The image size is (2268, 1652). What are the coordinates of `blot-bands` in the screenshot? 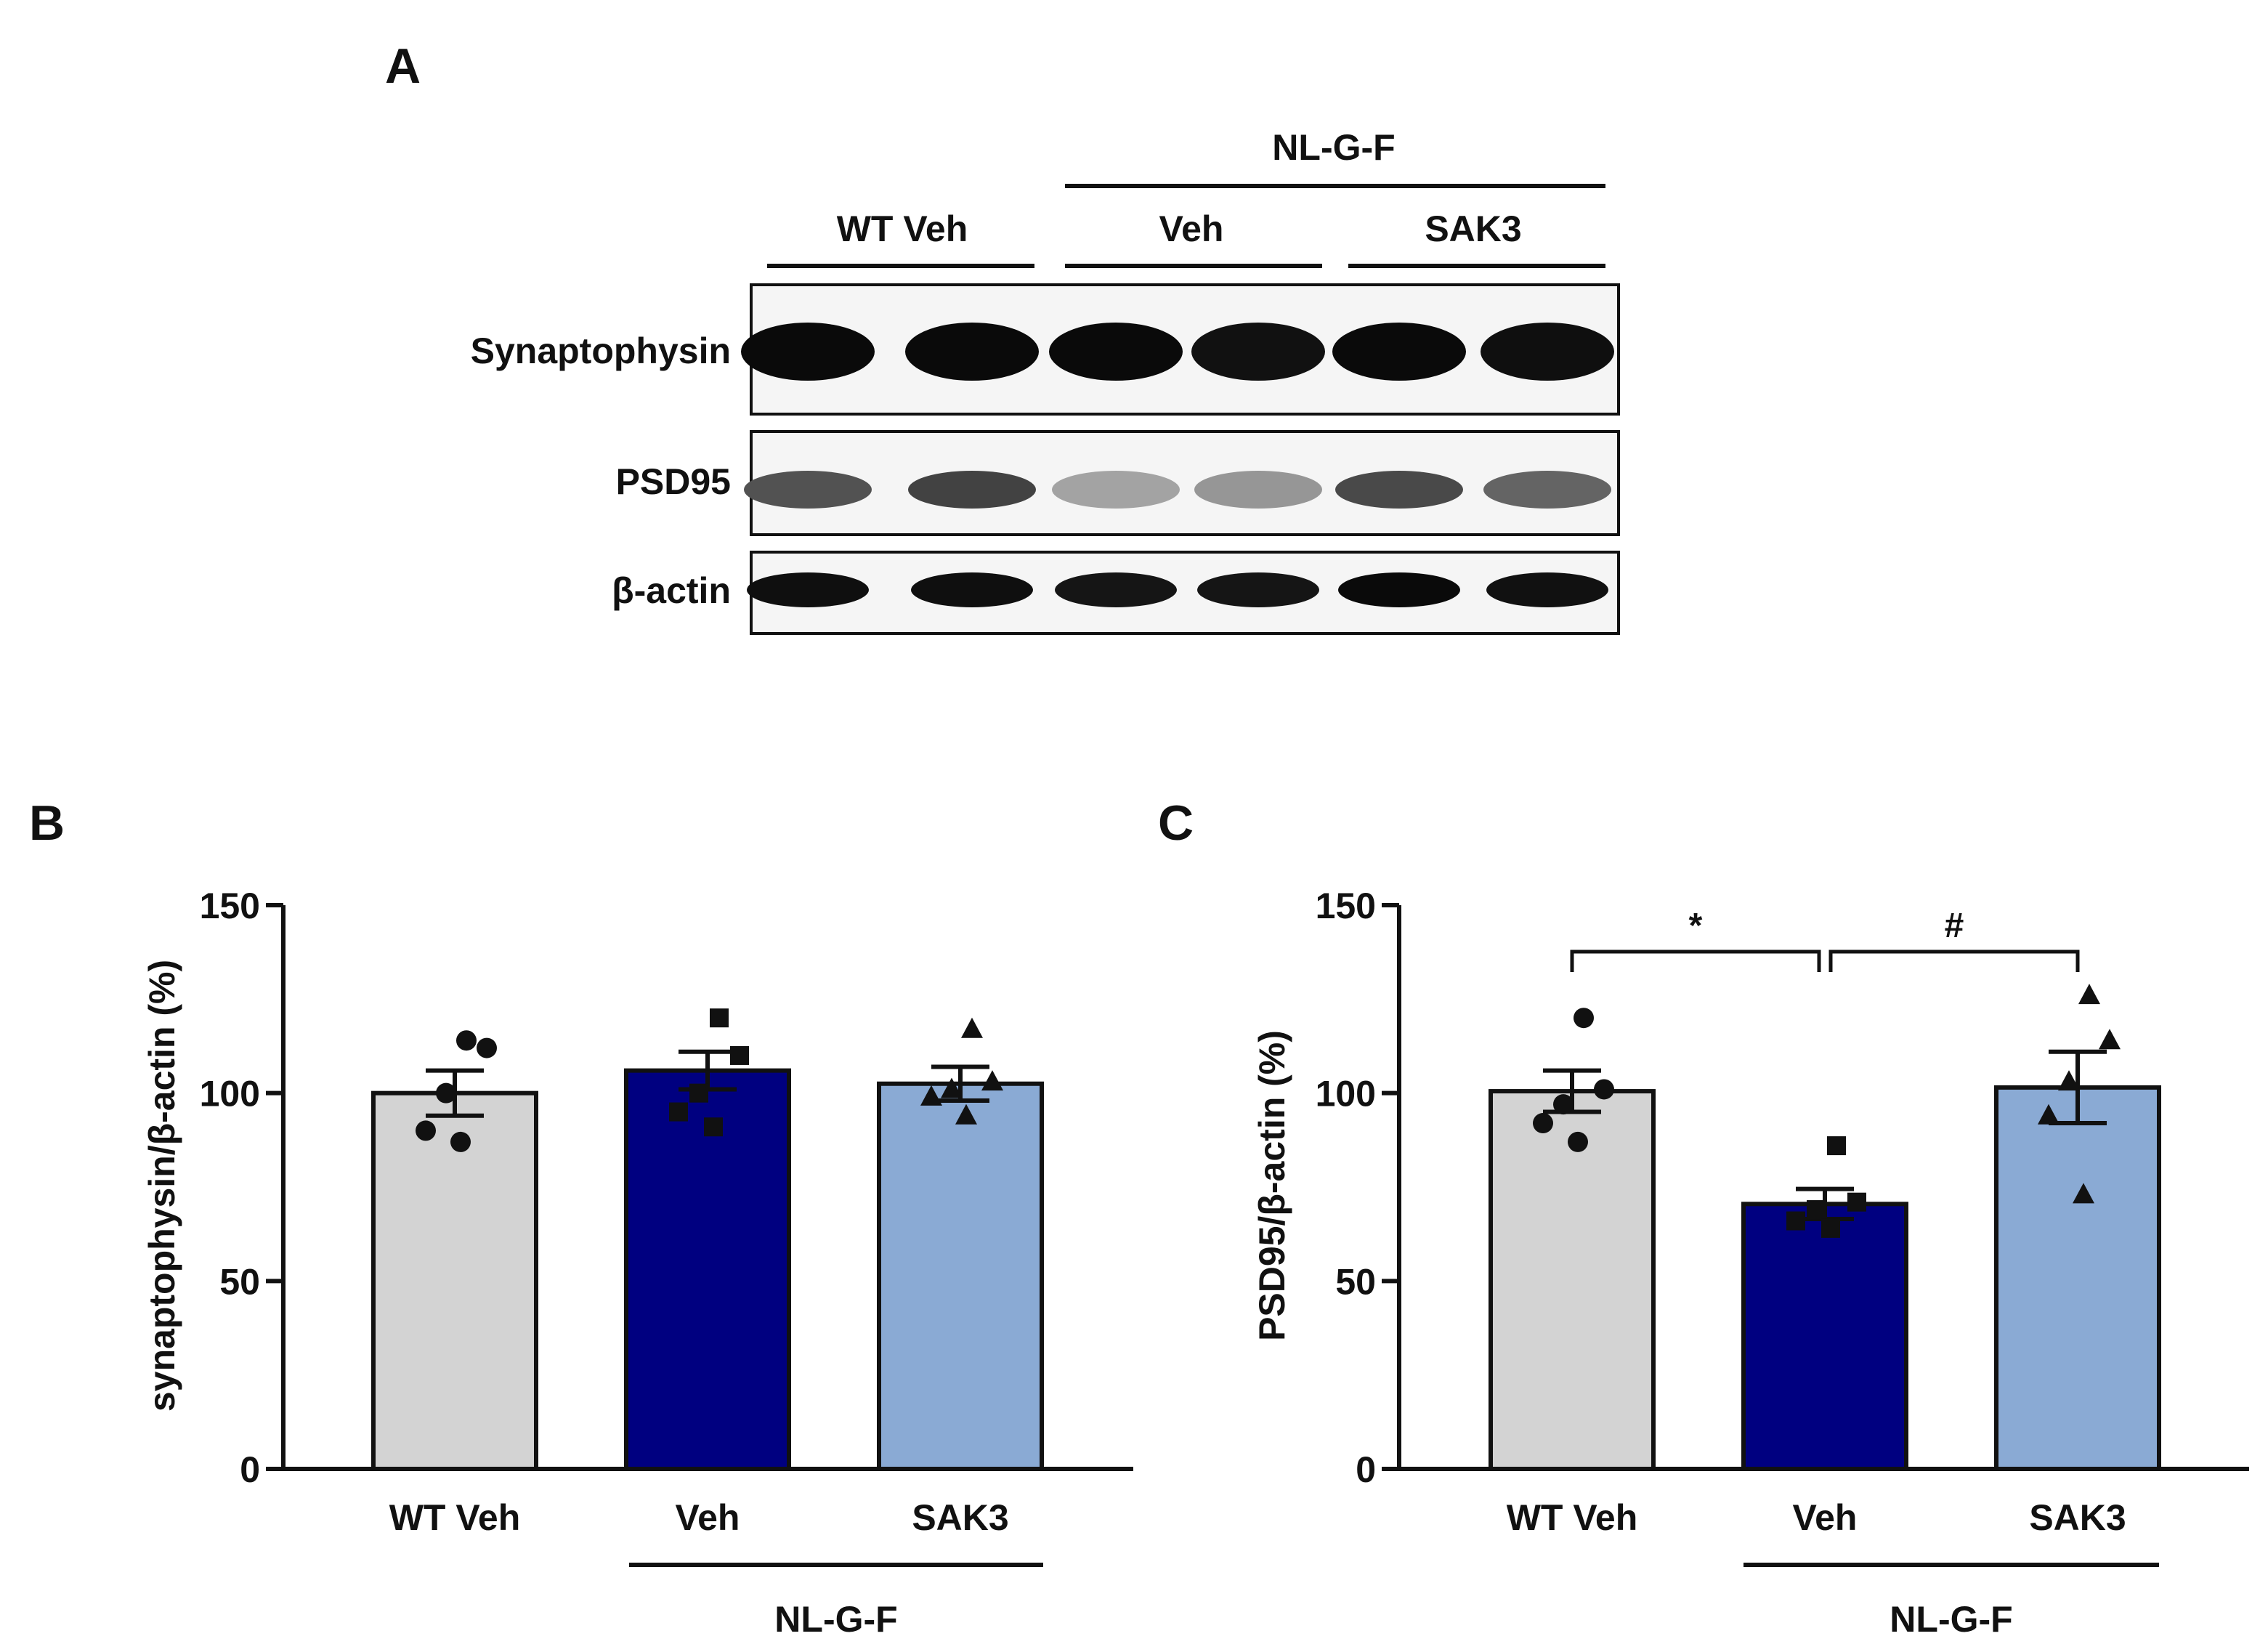 It's located at (1177, 465).